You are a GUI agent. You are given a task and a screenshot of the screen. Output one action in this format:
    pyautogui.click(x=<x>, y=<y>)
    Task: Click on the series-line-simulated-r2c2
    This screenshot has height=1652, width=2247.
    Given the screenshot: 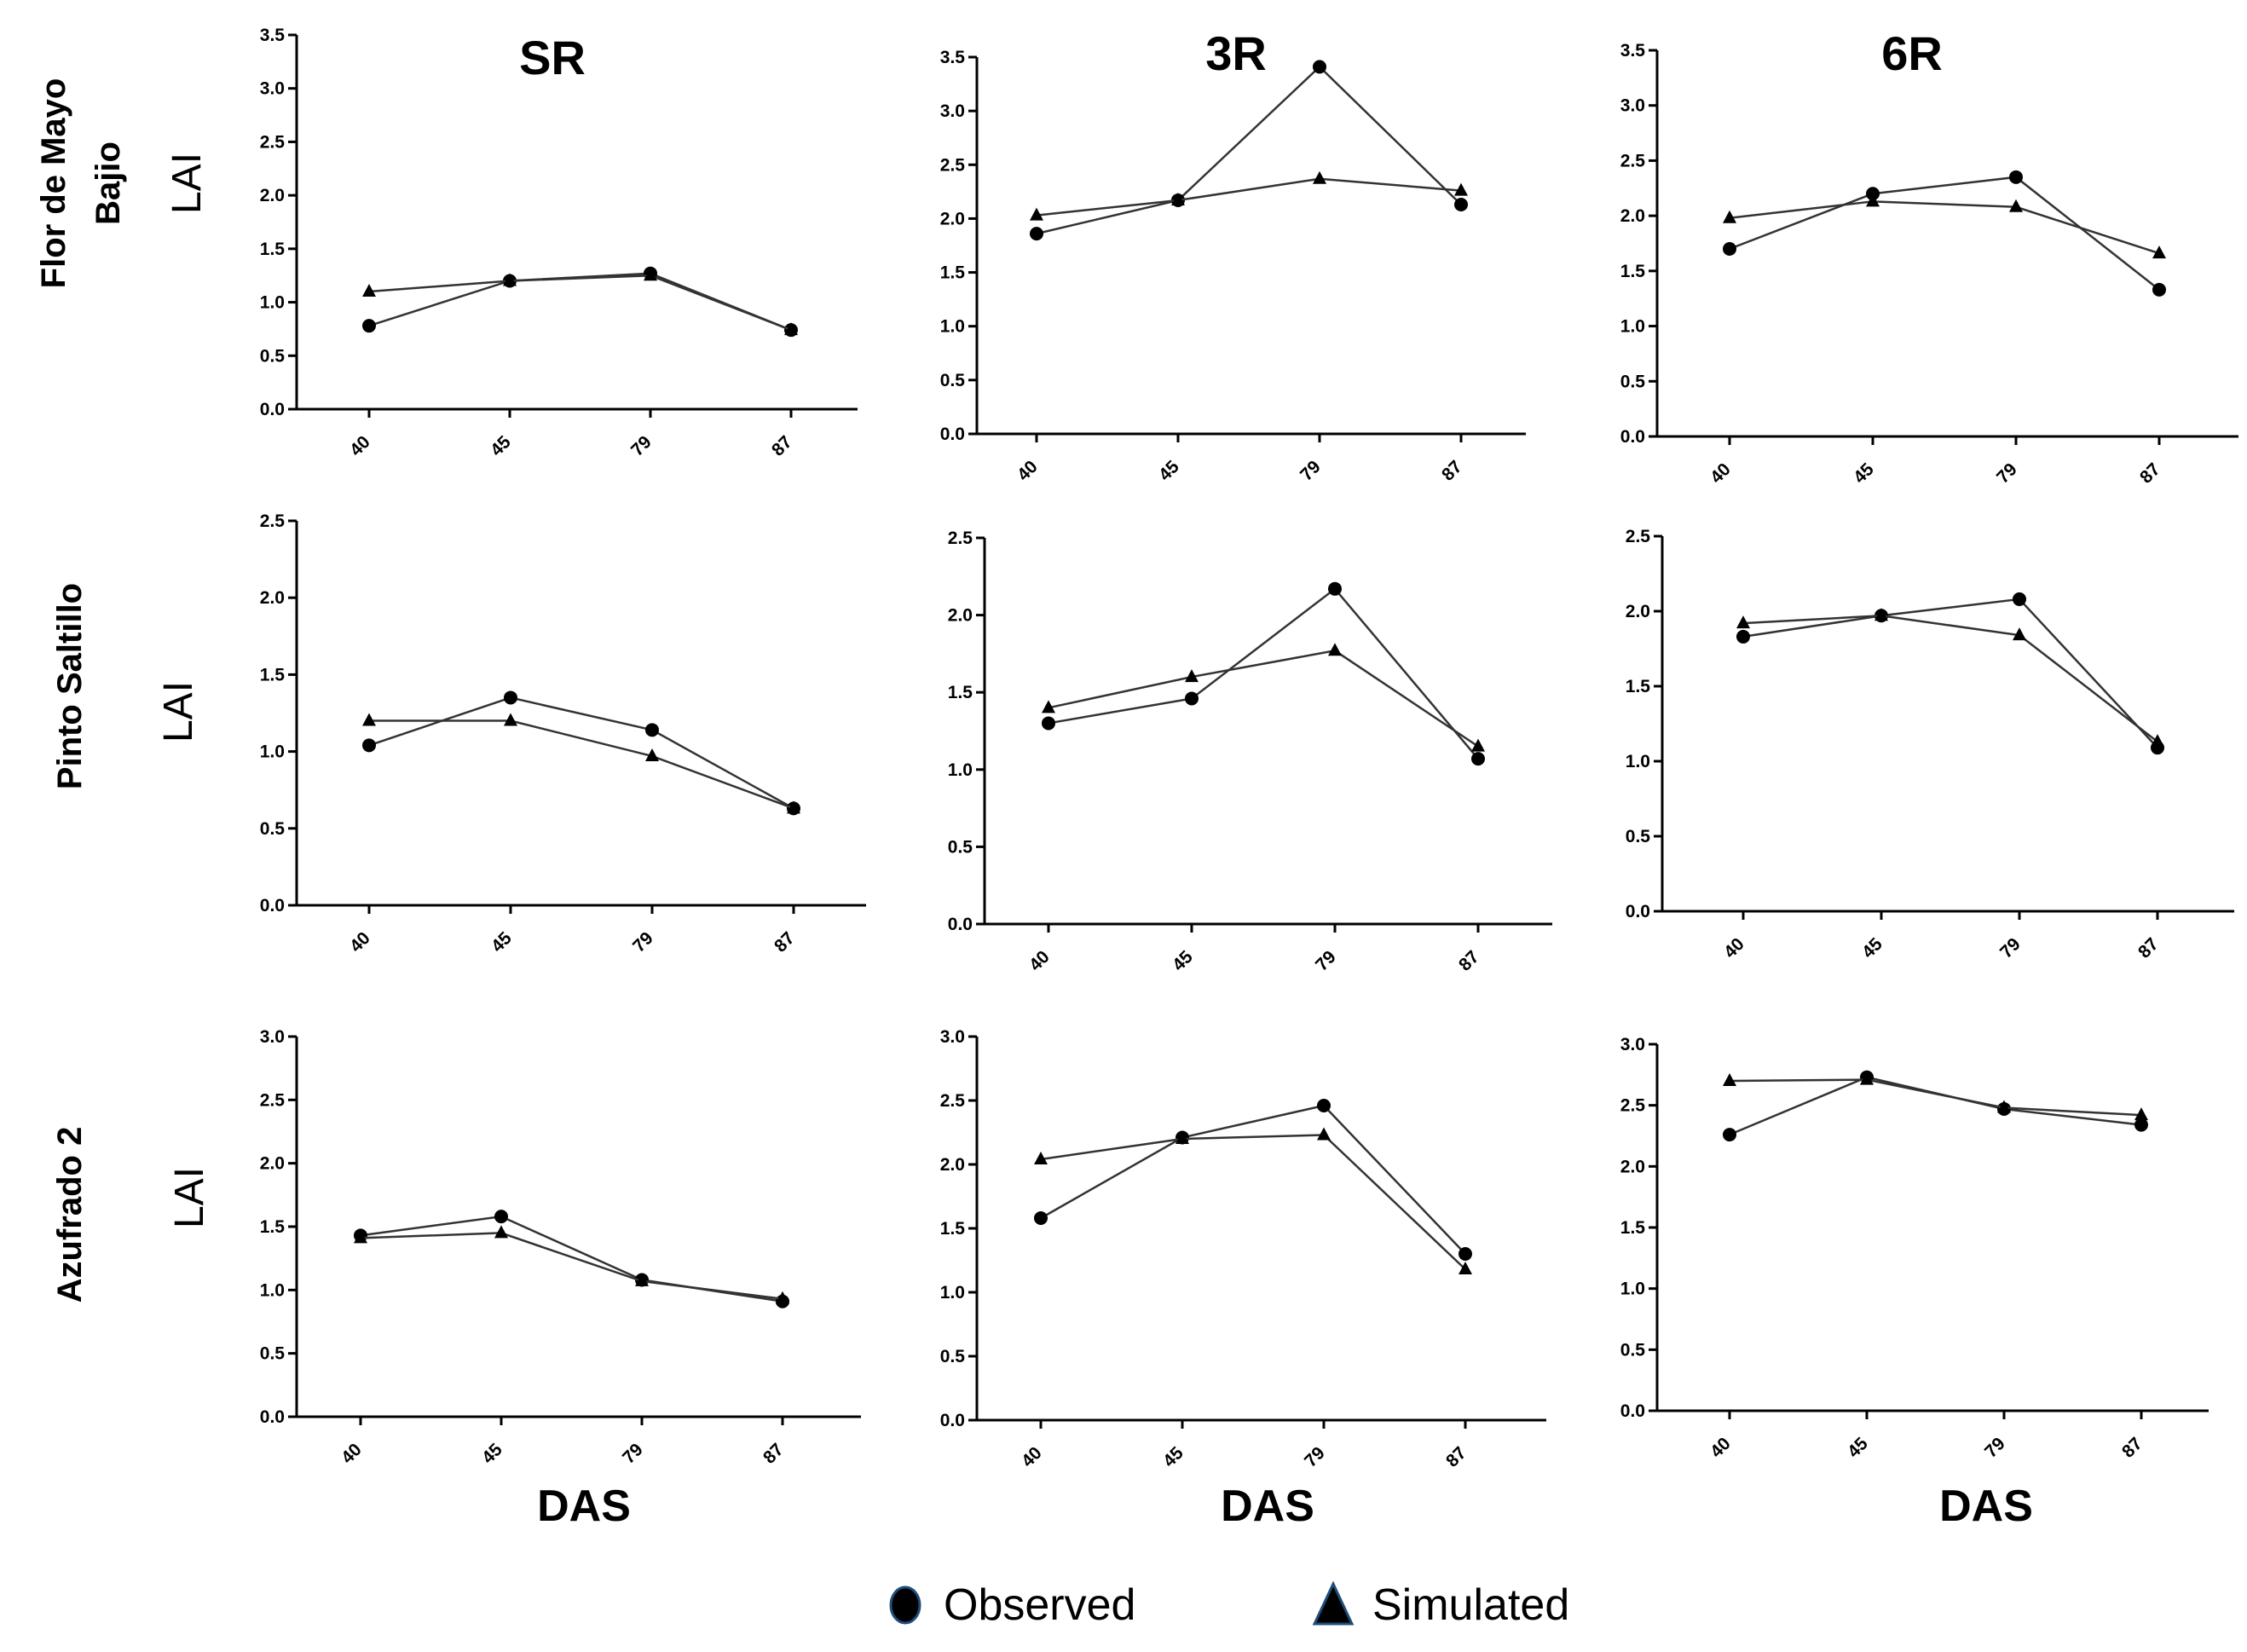 What is the action you would take?
    pyautogui.click(x=1263, y=698)
    